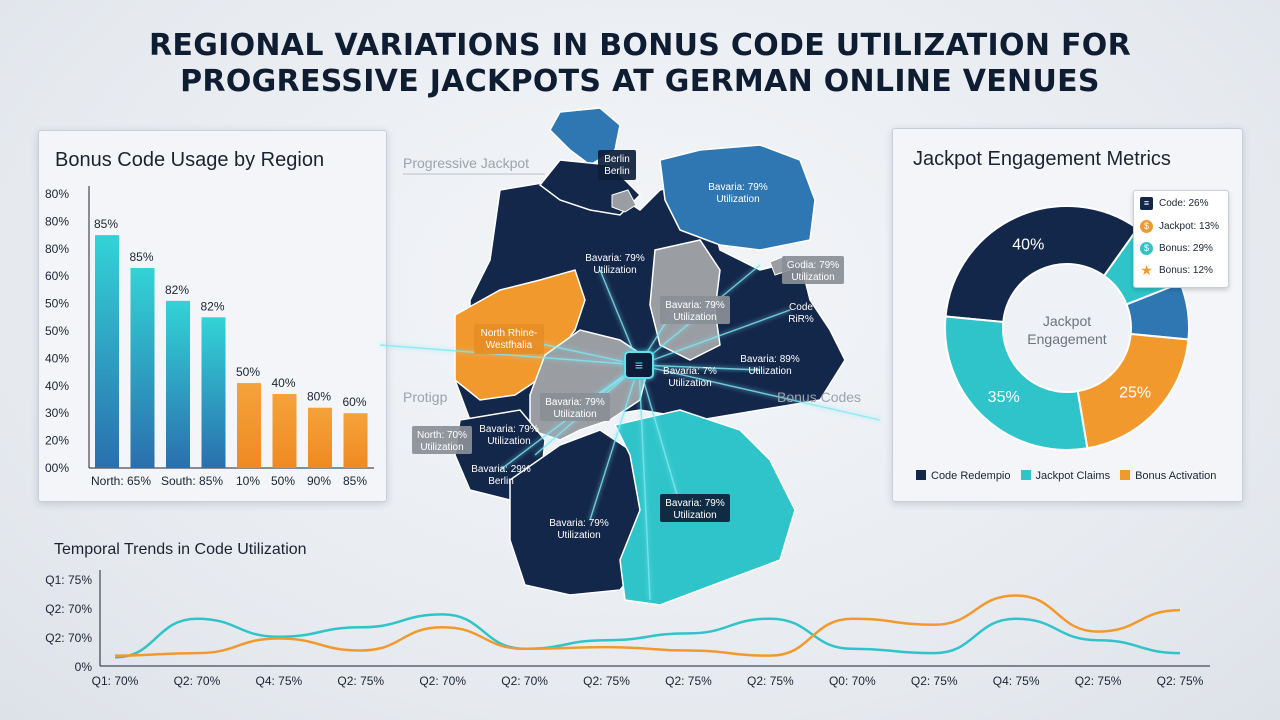 The image size is (1280, 720). Describe the element at coordinates (57, 331) in the screenshot. I see `y-tick-label: 50%` at that location.